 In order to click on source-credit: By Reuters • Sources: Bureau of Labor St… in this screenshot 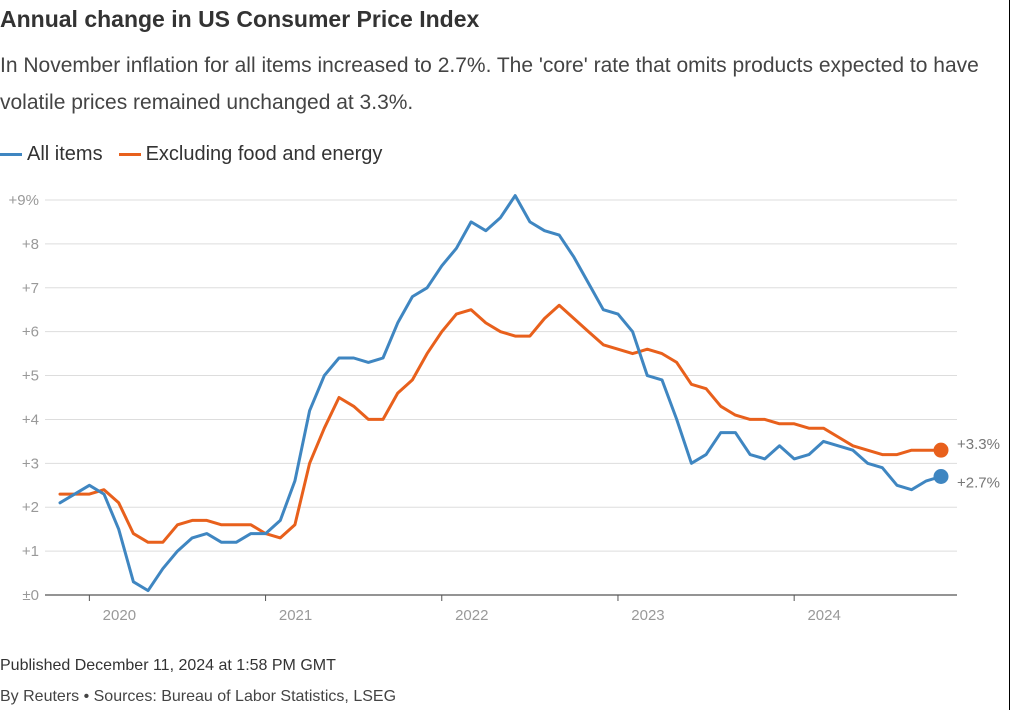, I will do `click(198, 696)`.